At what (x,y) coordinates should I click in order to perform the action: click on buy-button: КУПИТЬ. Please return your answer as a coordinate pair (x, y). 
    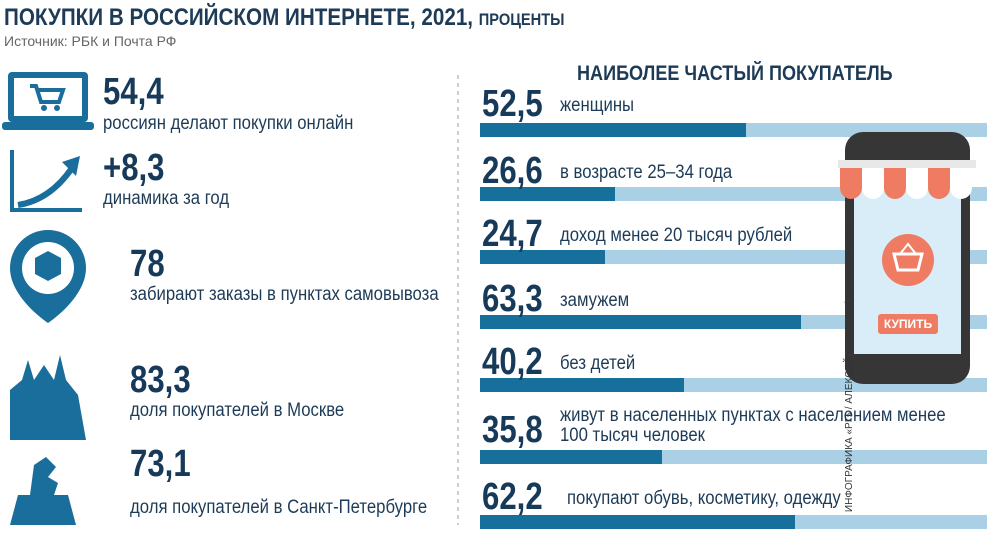
    Looking at the image, I should click on (908, 324).